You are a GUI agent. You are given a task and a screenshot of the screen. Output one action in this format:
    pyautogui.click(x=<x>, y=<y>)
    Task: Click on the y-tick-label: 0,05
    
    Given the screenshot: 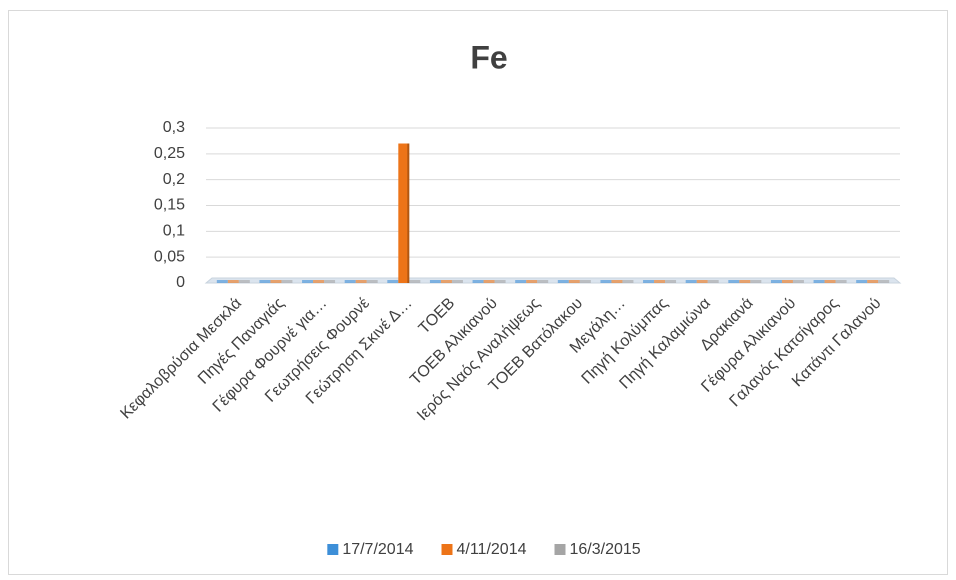 What is the action you would take?
    pyautogui.click(x=169, y=256)
    